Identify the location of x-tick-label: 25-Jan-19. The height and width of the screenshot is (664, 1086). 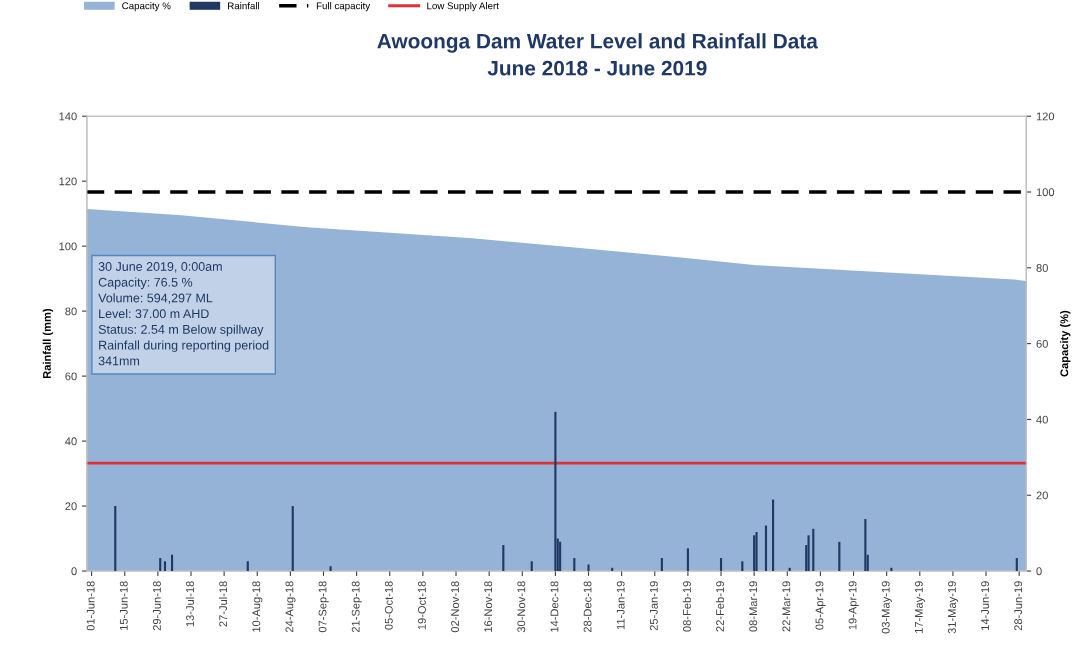
(653, 606).